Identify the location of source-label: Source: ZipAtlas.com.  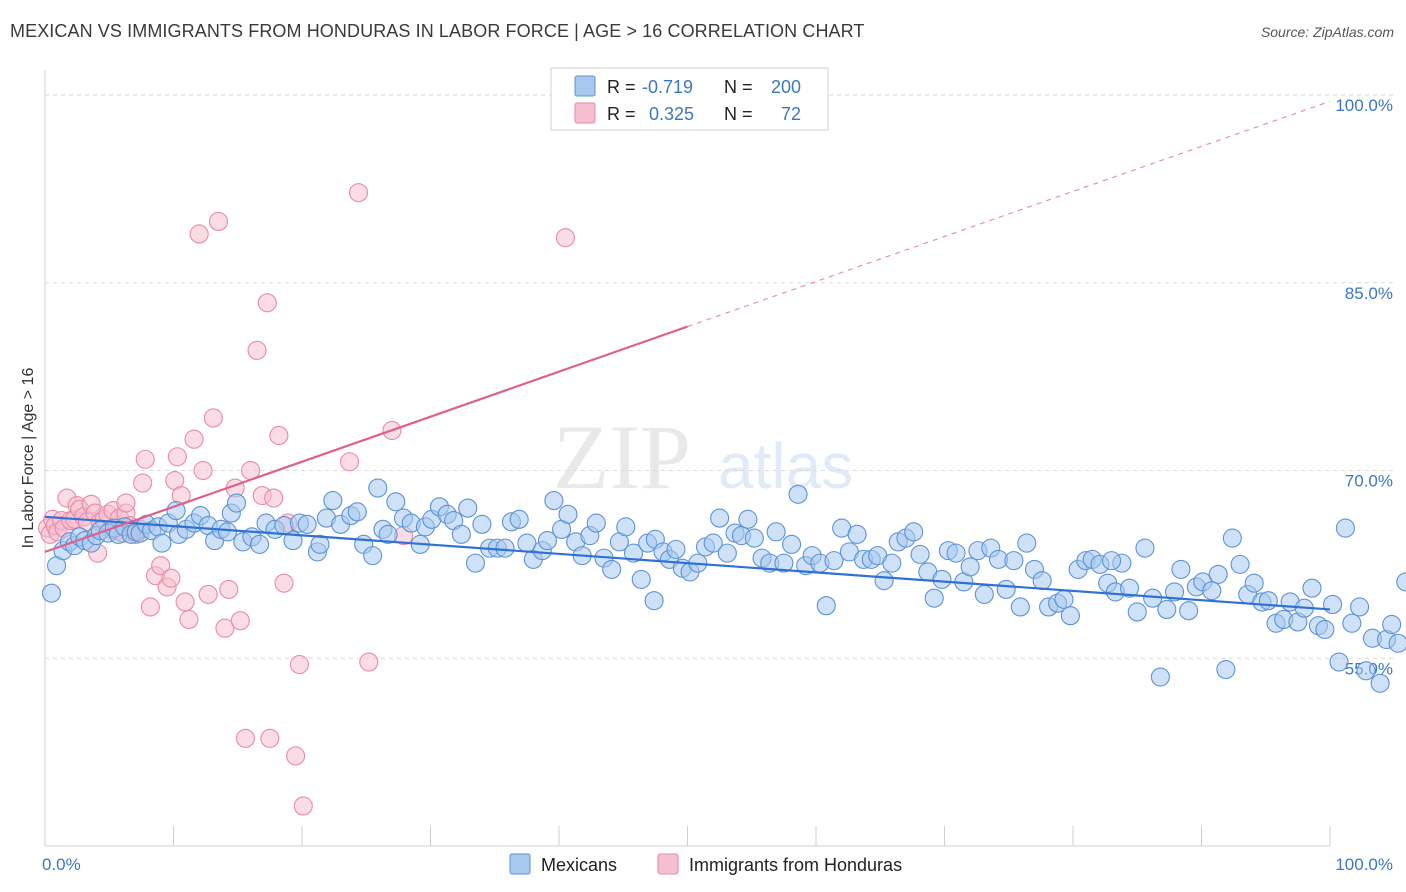
(1327, 32).